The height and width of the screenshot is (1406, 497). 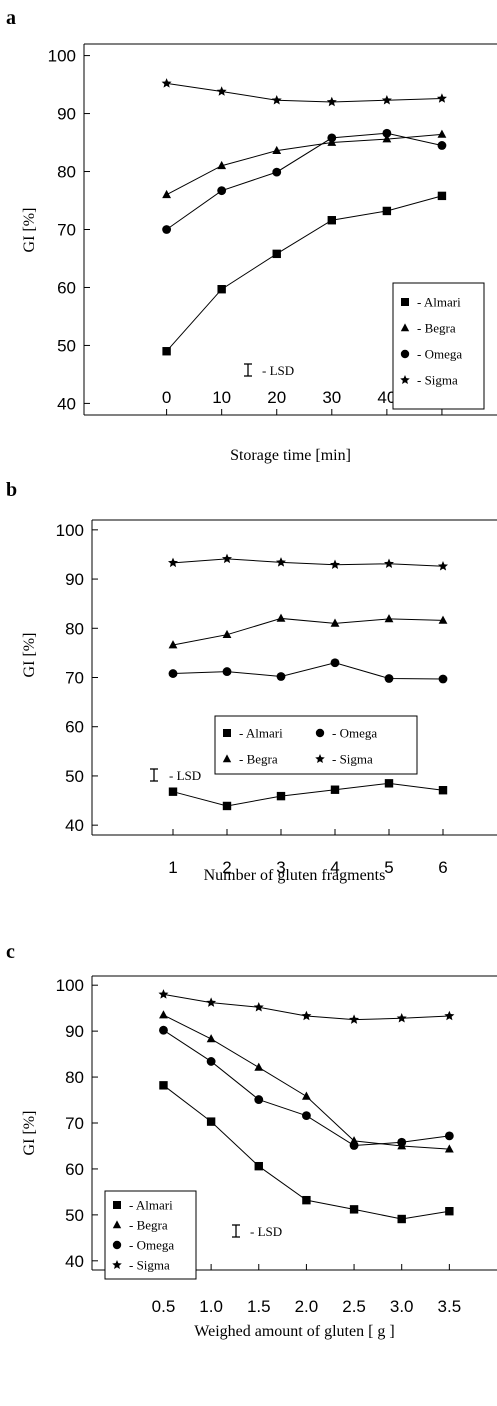 What do you see at coordinates (354, 733) in the screenshot?
I see `legend-label: - Omega` at bounding box center [354, 733].